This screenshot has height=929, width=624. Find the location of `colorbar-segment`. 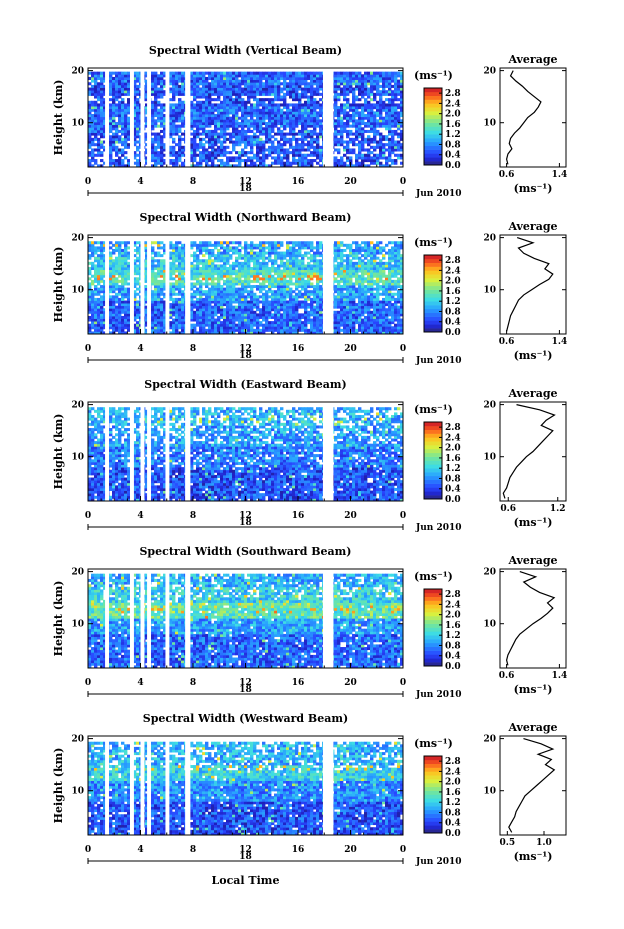

colorbar-segment is located at coordinates (433, 117).